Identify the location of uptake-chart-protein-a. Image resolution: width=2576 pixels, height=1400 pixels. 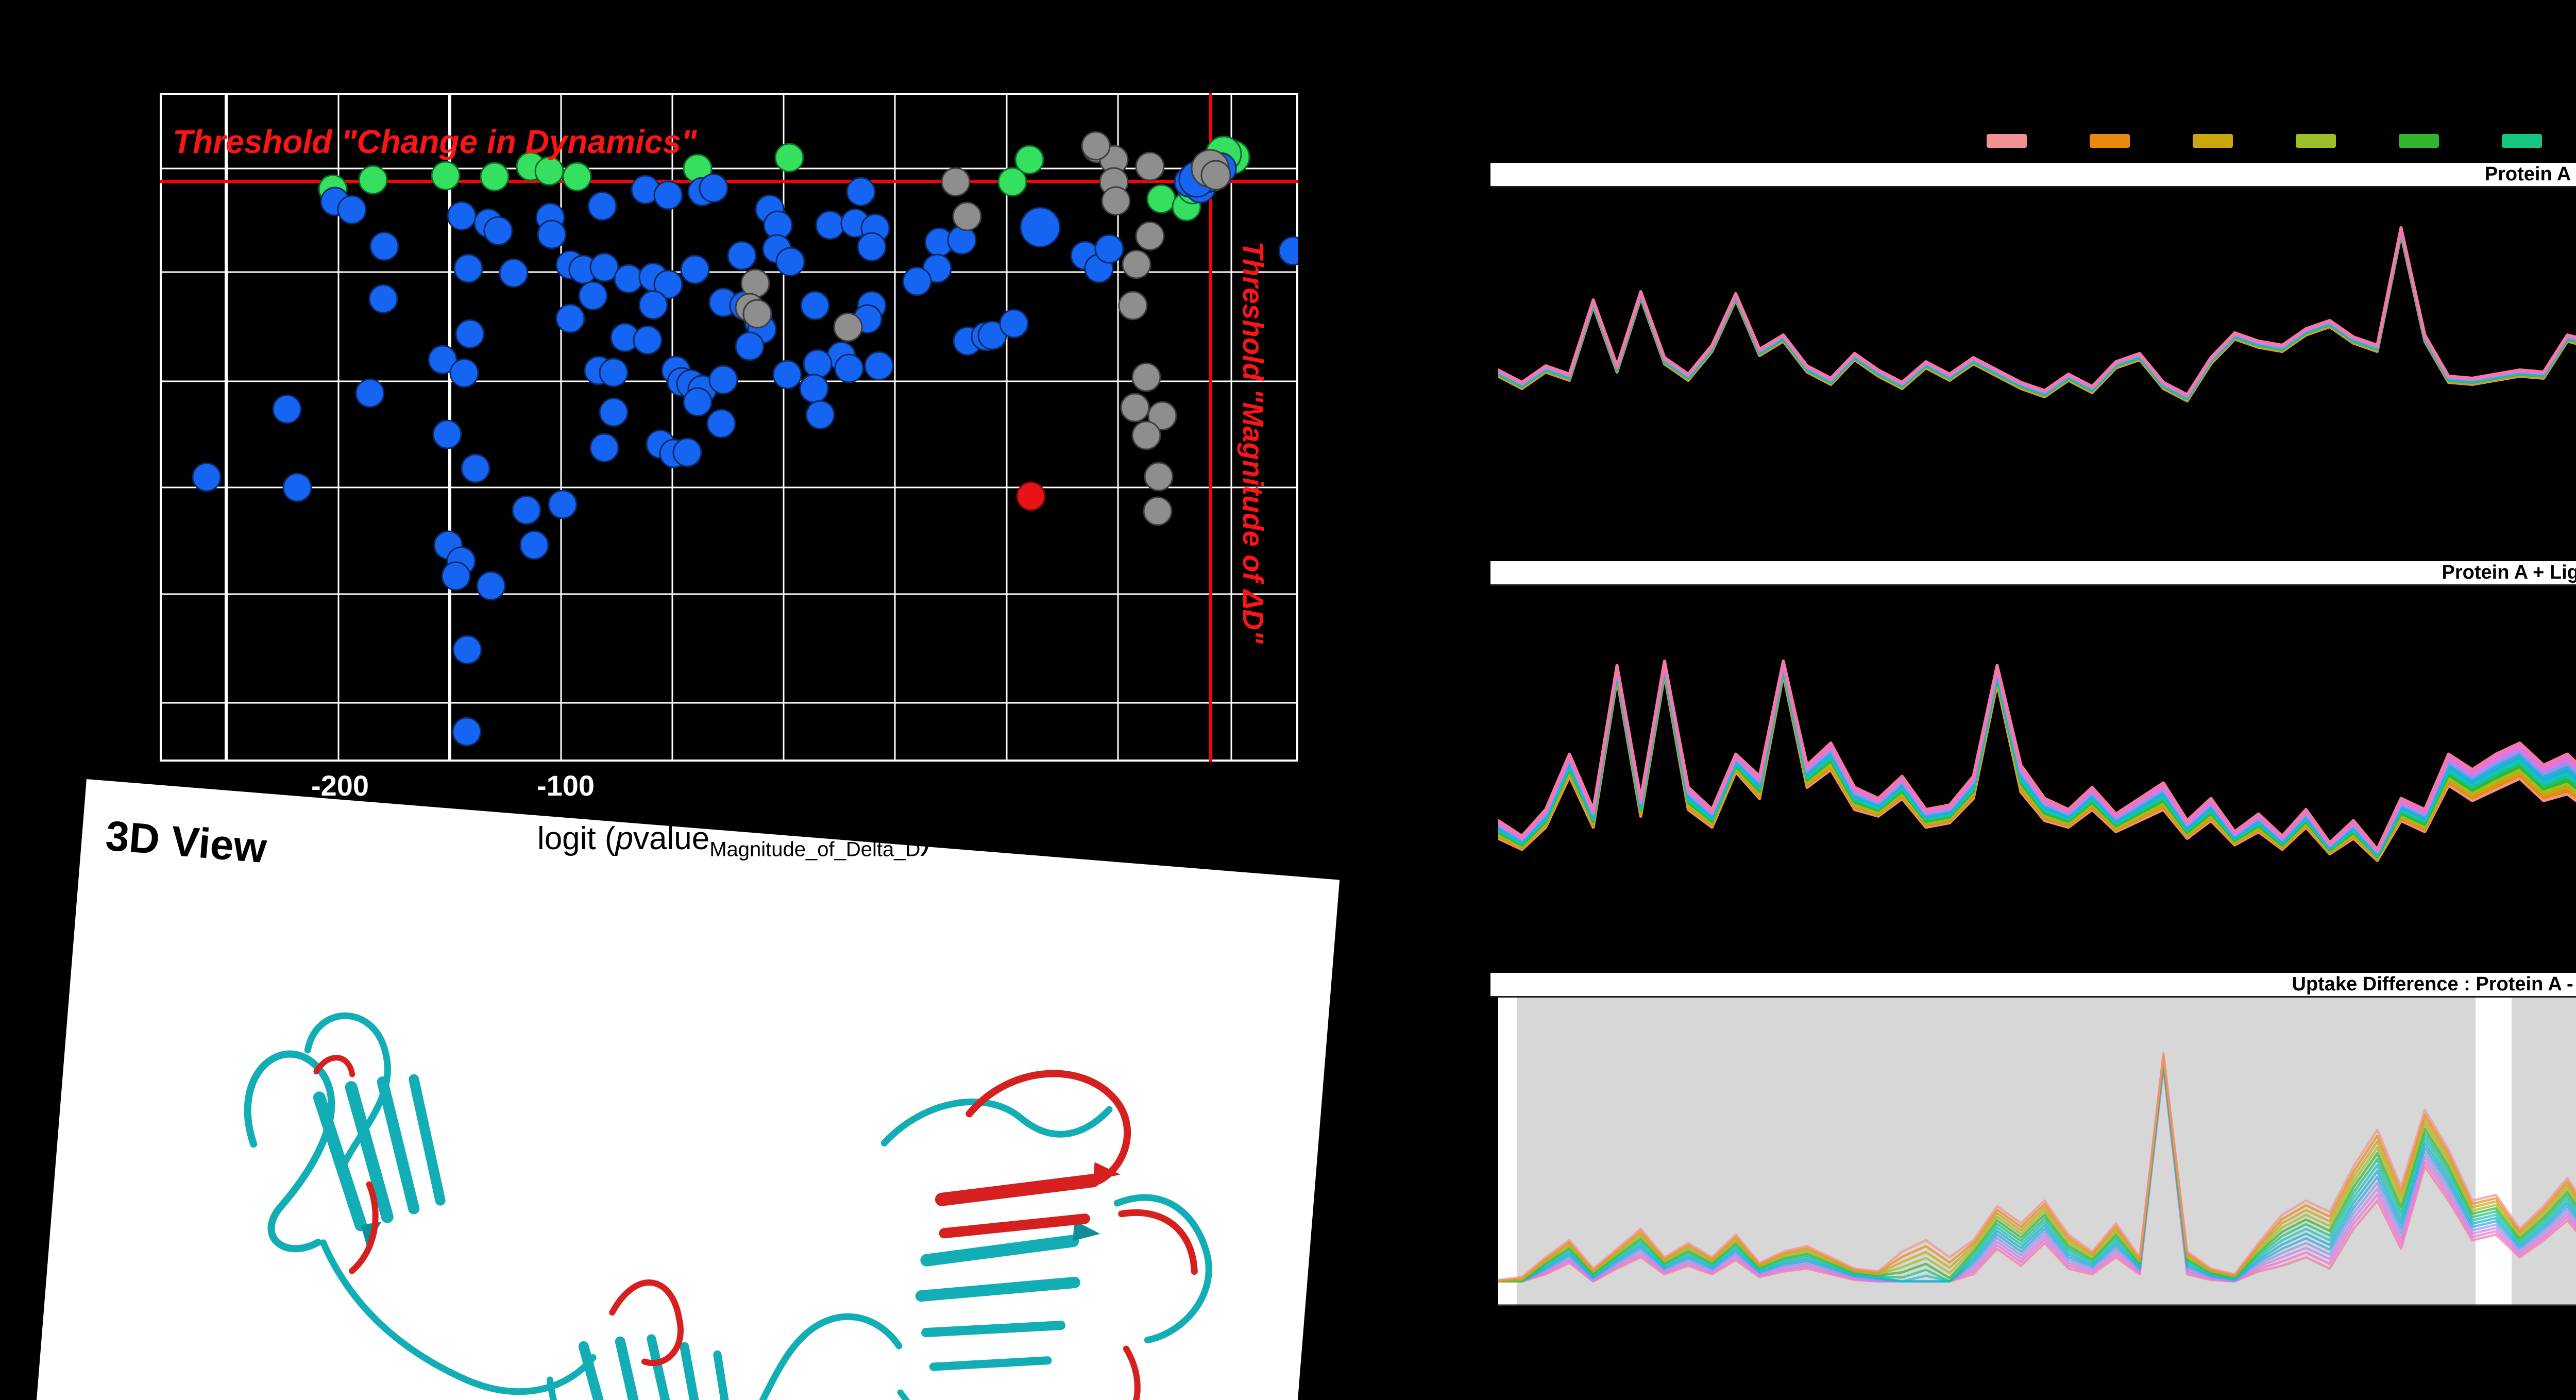
(2037, 373).